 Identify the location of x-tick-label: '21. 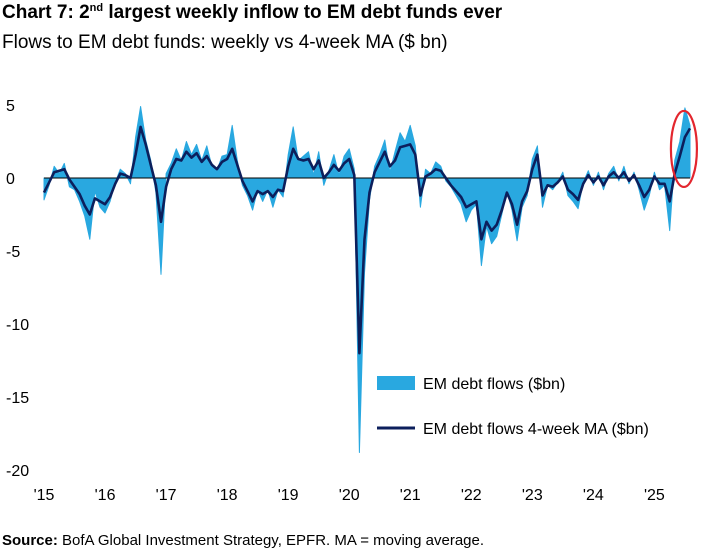
(410, 495).